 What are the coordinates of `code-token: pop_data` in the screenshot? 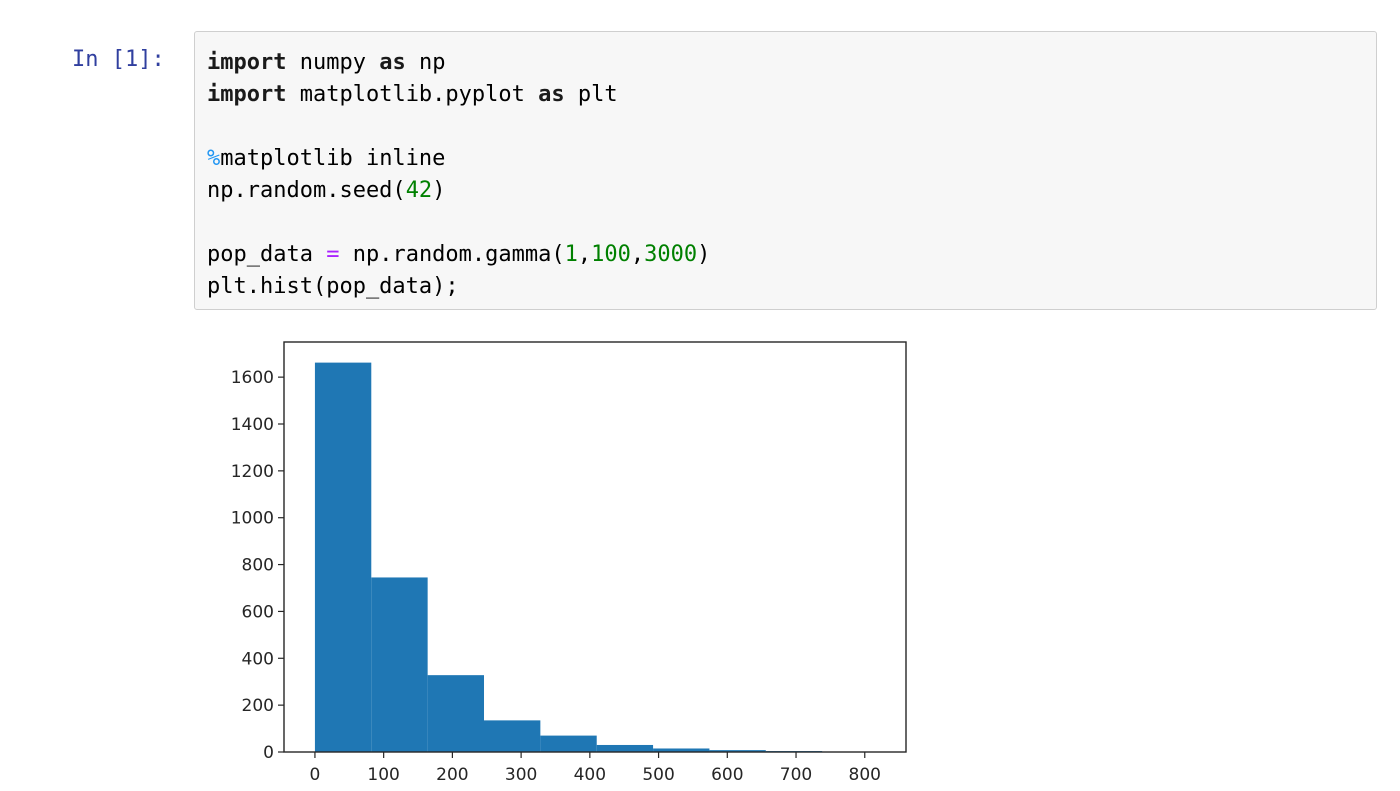 It's located at (267, 254).